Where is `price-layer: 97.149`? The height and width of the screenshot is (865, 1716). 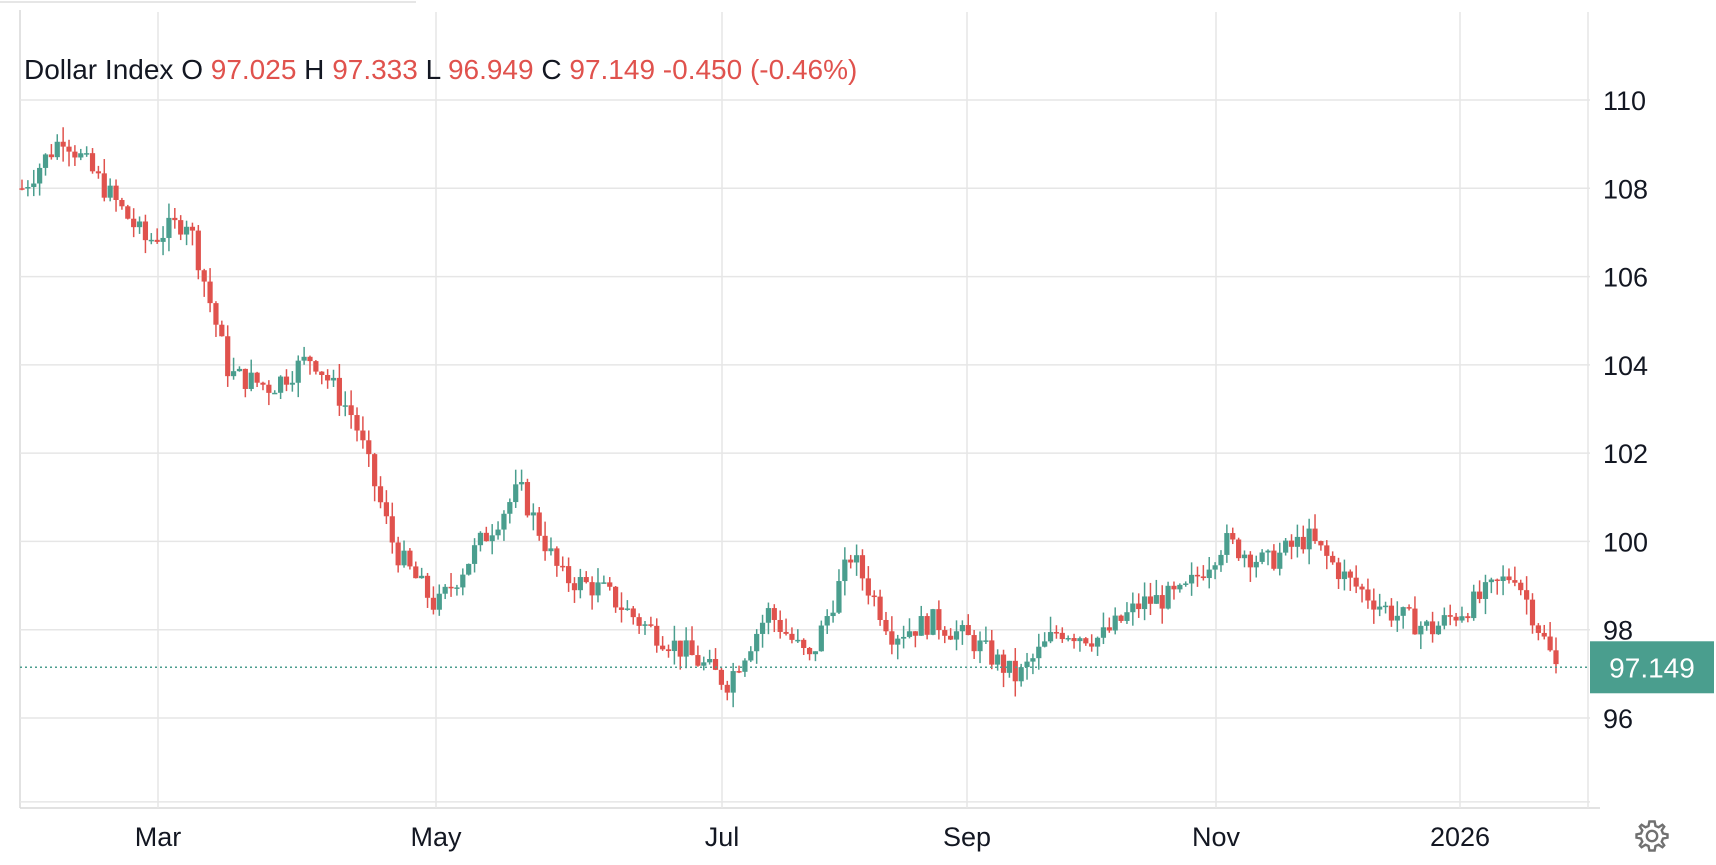
price-layer: 97.149 is located at coordinates (867, 667).